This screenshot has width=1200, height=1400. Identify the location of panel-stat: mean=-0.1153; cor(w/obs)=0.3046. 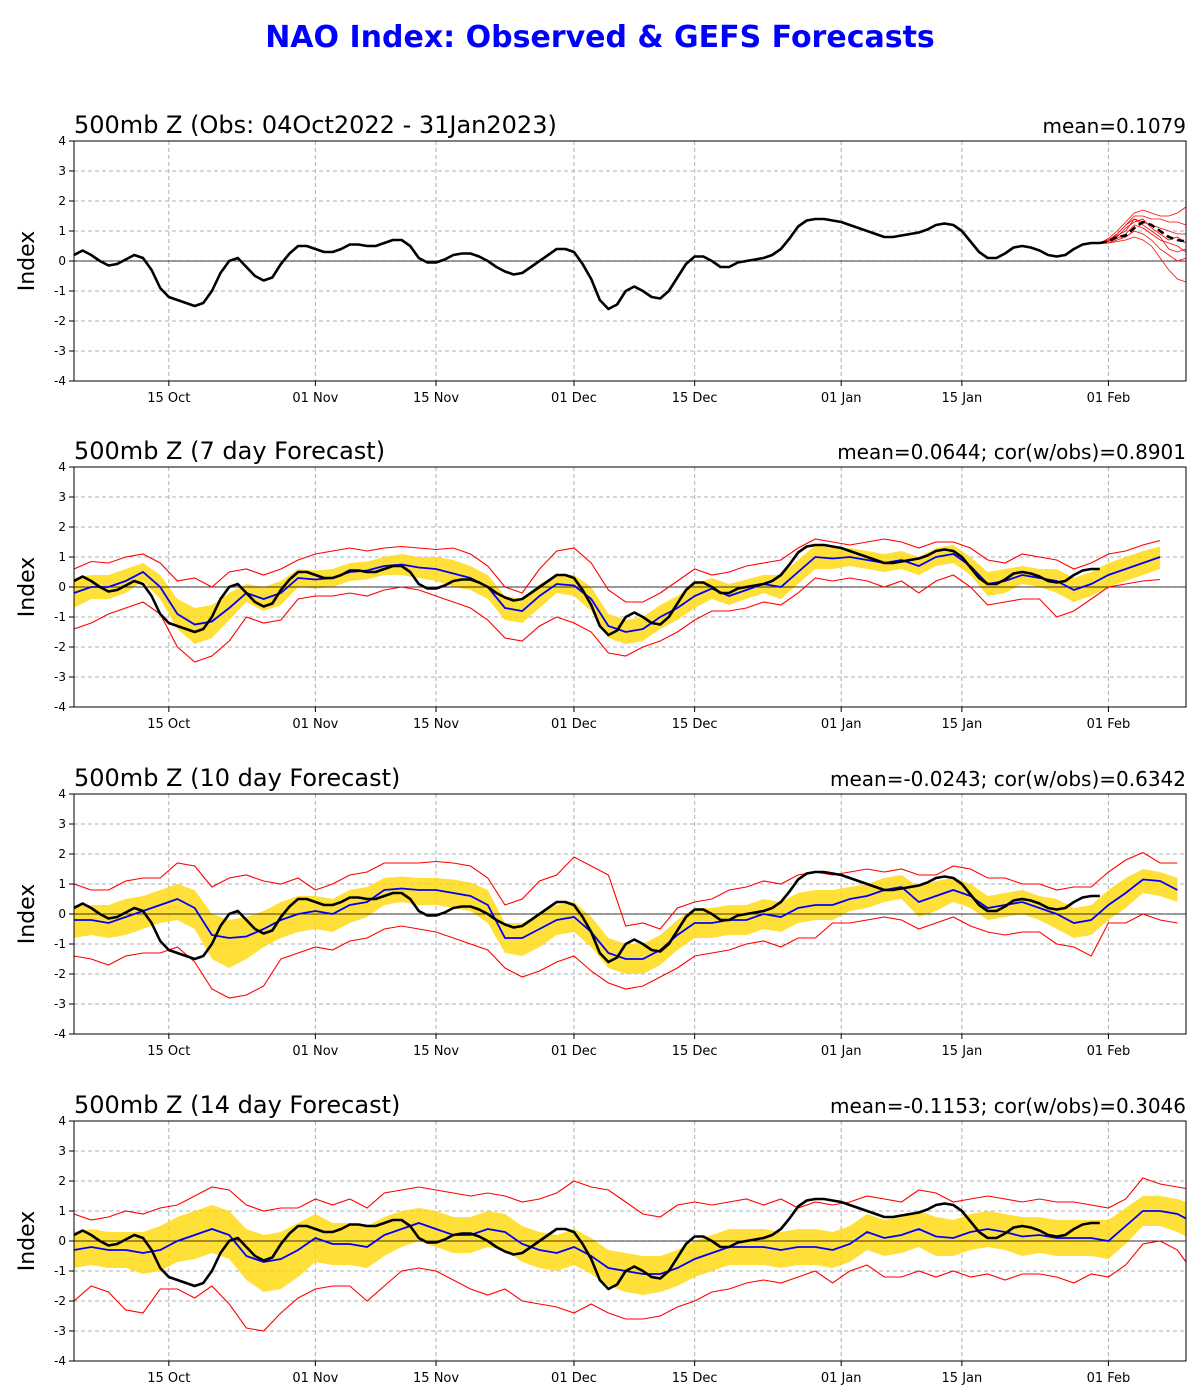
(1008, 1106).